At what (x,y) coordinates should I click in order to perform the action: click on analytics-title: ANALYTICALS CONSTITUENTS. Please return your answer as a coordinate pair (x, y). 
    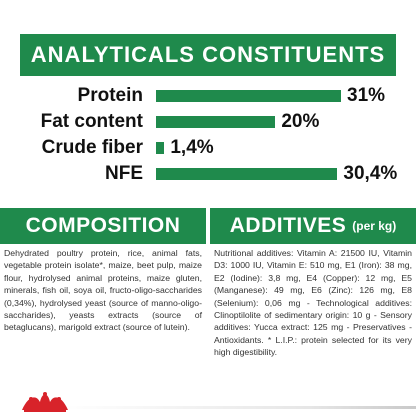
    Looking at the image, I should click on (208, 54).